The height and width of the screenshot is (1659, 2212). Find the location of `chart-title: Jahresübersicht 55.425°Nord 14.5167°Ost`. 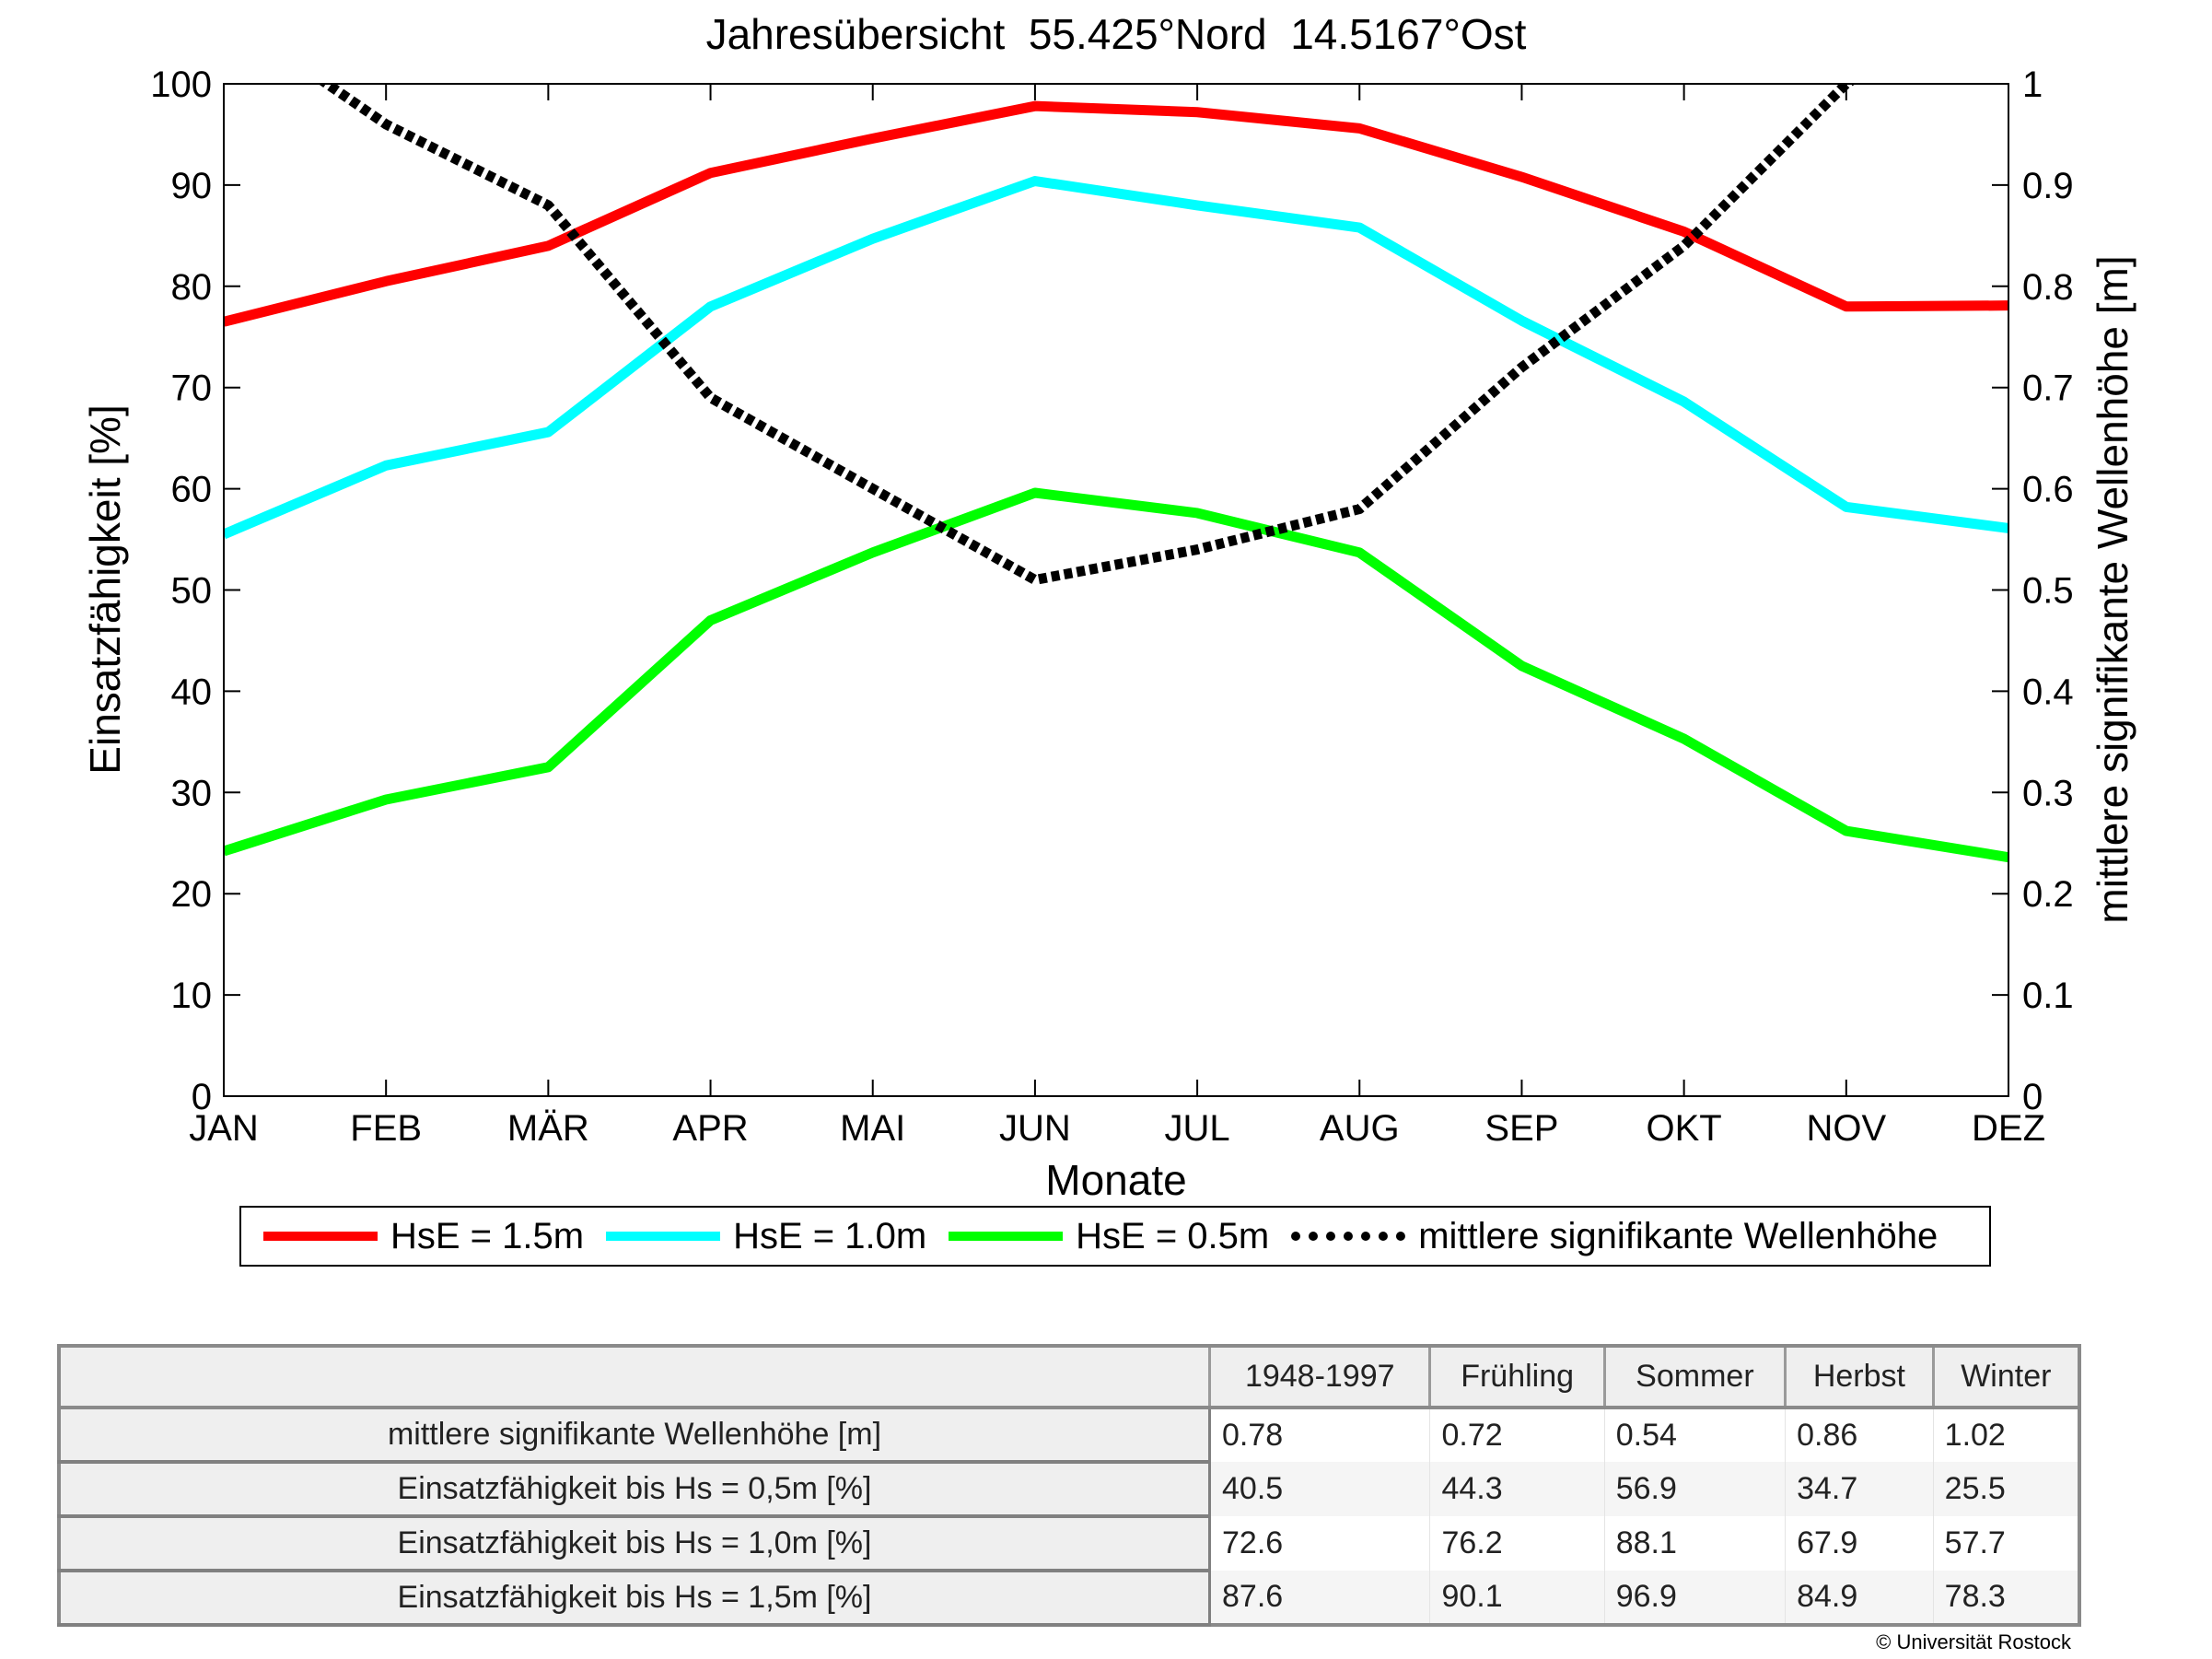

chart-title: Jahresübersicht 55.425°Nord 14.5167°Ost is located at coordinates (1117, 34).